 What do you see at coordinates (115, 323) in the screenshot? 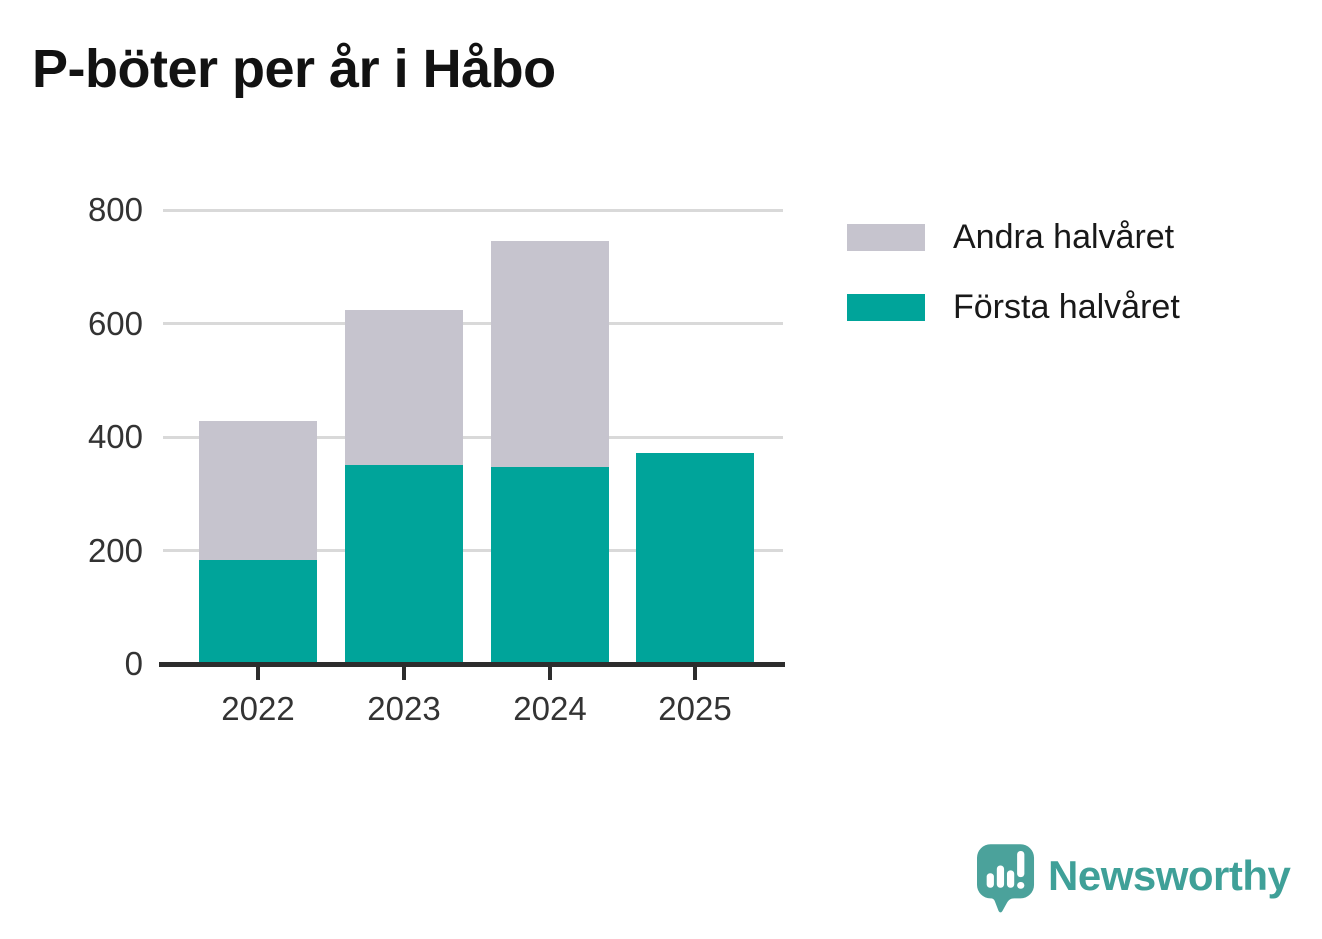
I see `y-axis-tick-label: 600` at bounding box center [115, 323].